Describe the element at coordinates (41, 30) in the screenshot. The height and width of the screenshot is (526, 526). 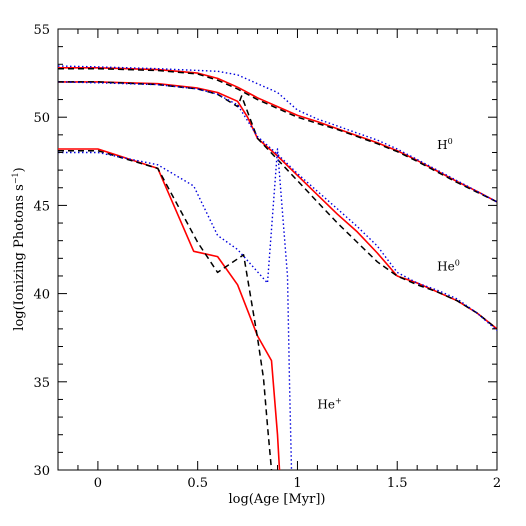
I see `y-tick-label: 55` at that location.